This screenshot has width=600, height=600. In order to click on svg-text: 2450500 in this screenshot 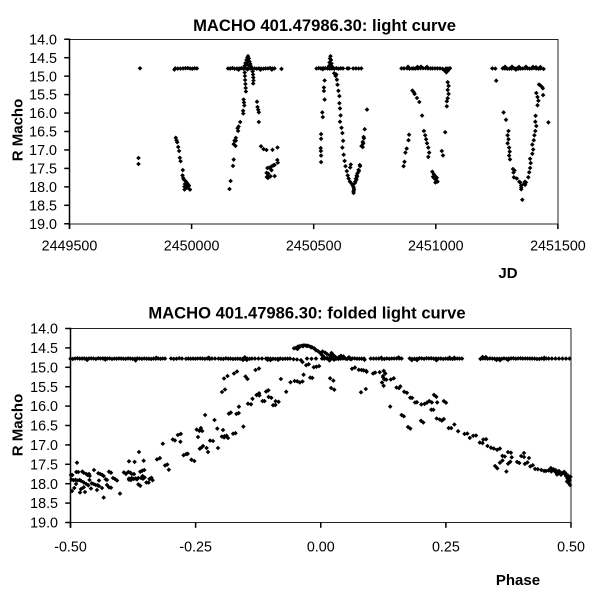, I will do `click(314, 247)`.